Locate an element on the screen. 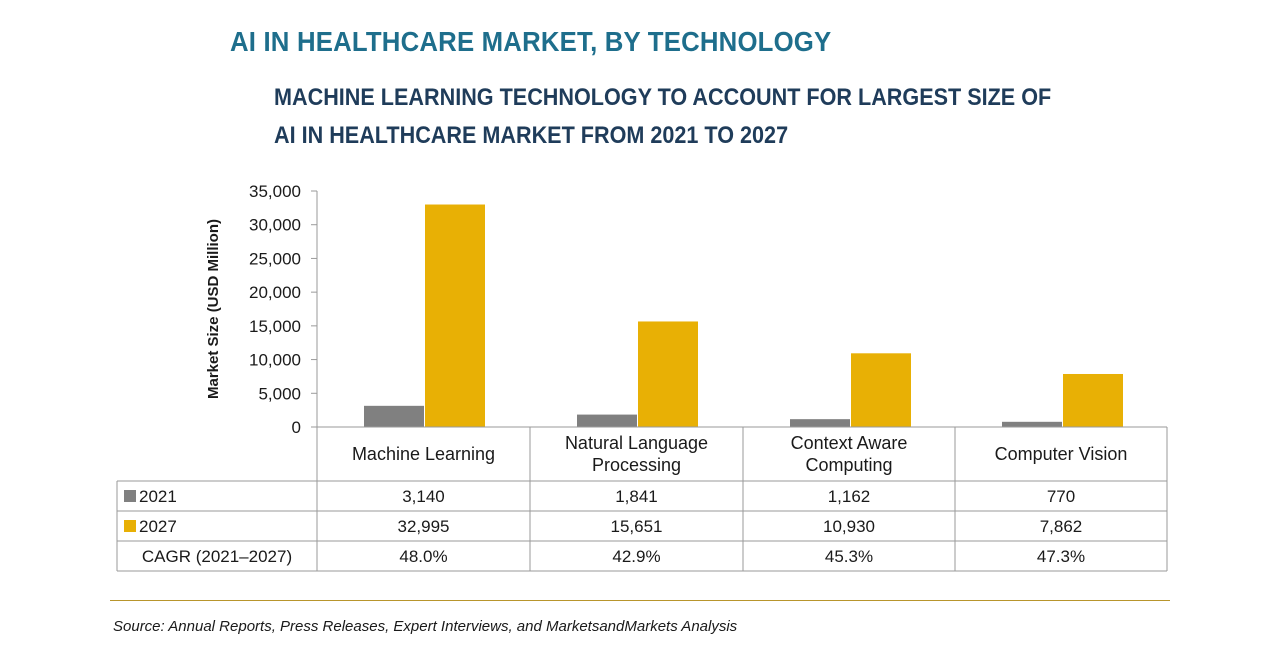 The height and width of the screenshot is (670, 1280). x-category-label: Context Aware is located at coordinates (849, 443).